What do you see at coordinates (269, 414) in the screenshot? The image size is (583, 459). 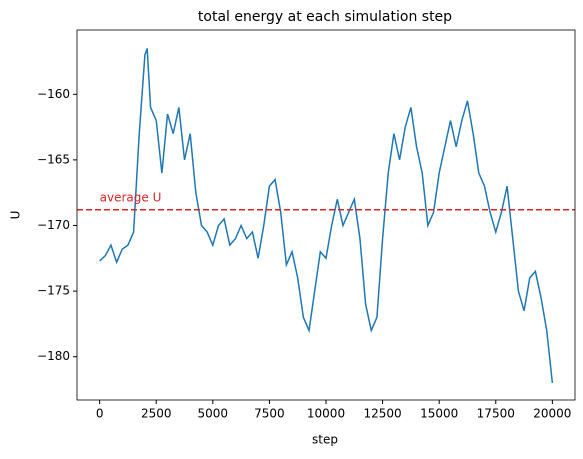 I see `x-tick-label: 7500` at bounding box center [269, 414].